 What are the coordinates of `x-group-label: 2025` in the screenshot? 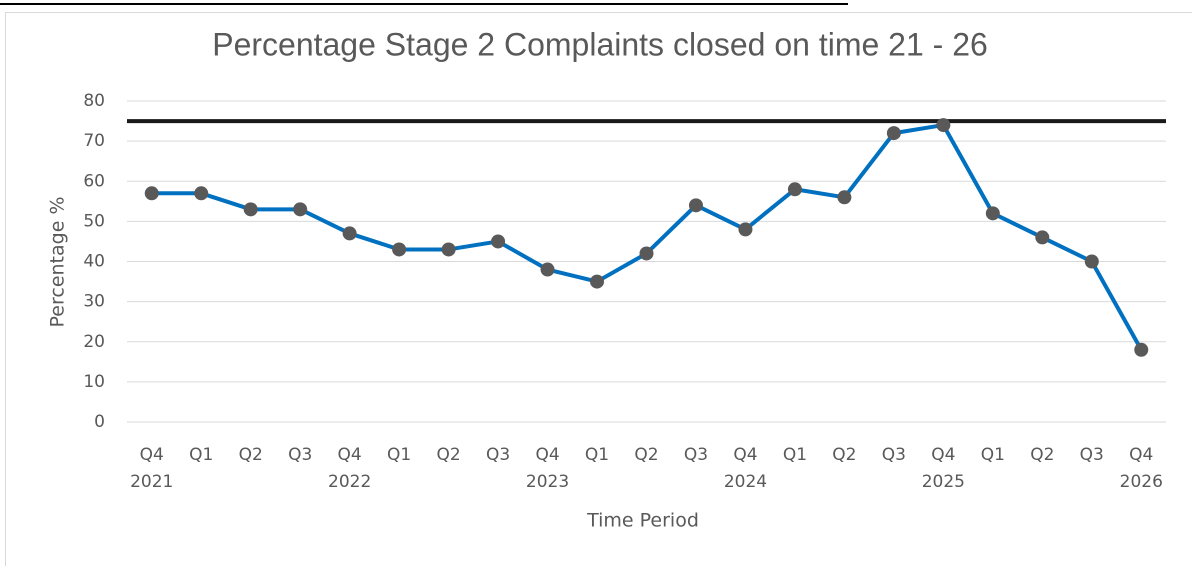 It's located at (943, 482).